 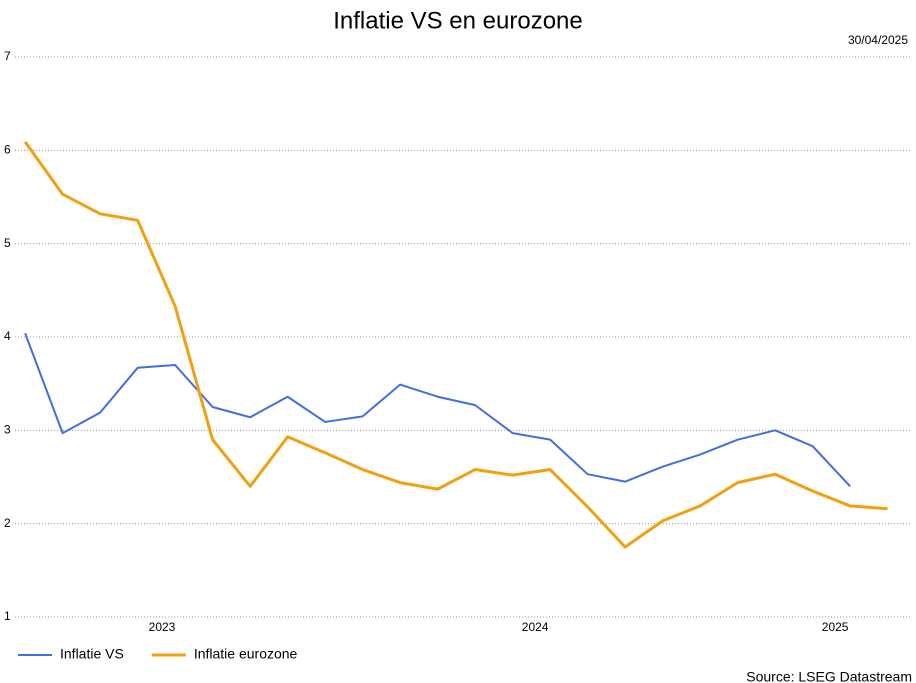 What do you see at coordinates (92, 654) in the screenshot?
I see `legend-label: Inflatie VS` at bounding box center [92, 654].